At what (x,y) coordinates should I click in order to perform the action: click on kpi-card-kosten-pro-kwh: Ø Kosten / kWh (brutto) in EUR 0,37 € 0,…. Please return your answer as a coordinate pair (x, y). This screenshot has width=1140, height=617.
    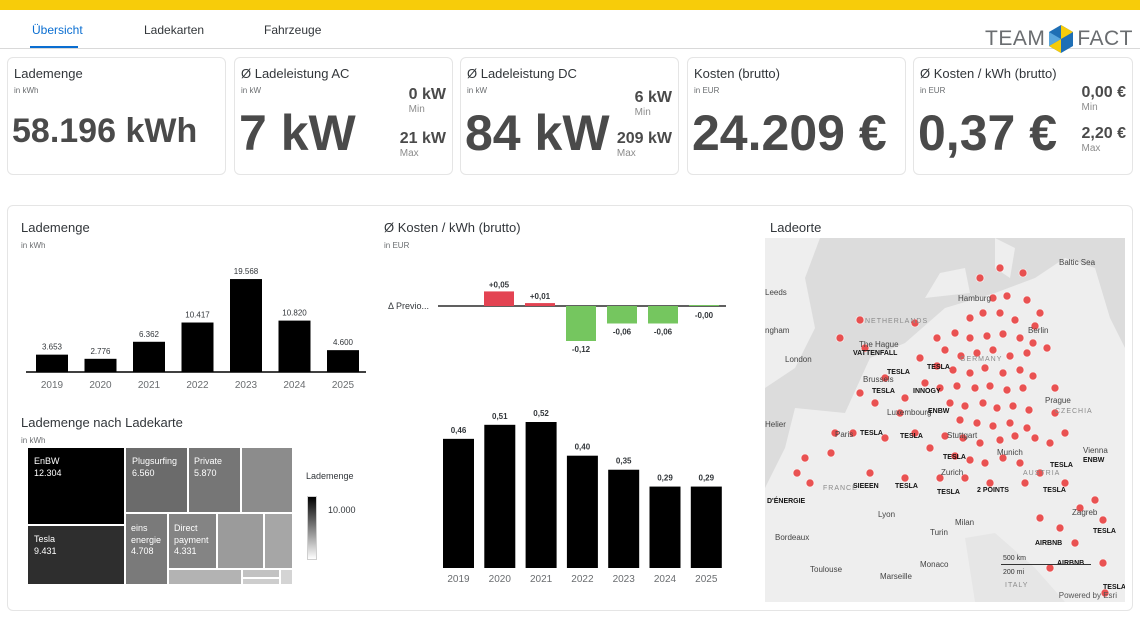
    Looking at the image, I should click on (1023, 116).